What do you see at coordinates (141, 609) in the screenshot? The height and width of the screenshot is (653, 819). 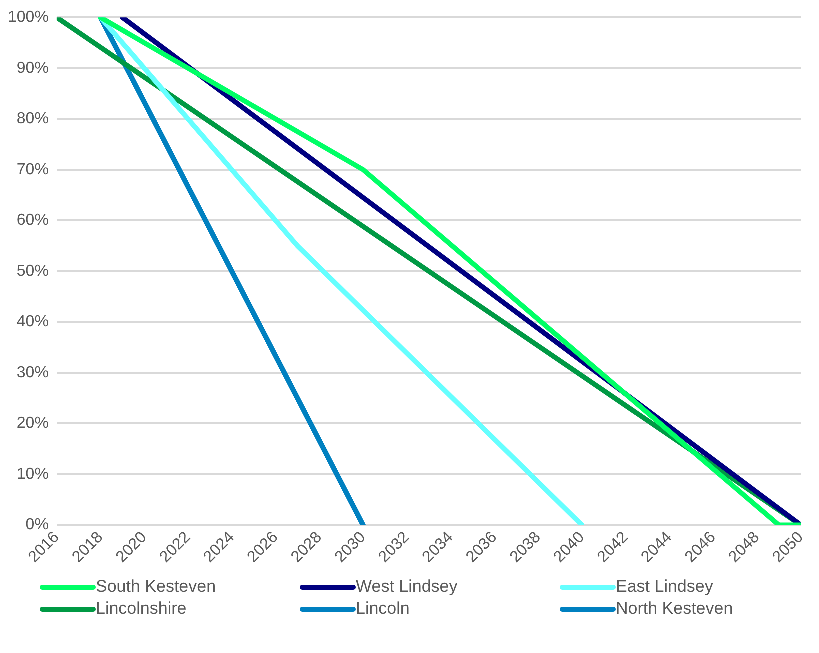 I see `legend-label: Lincolnshire` at bounding box center [141, 609].